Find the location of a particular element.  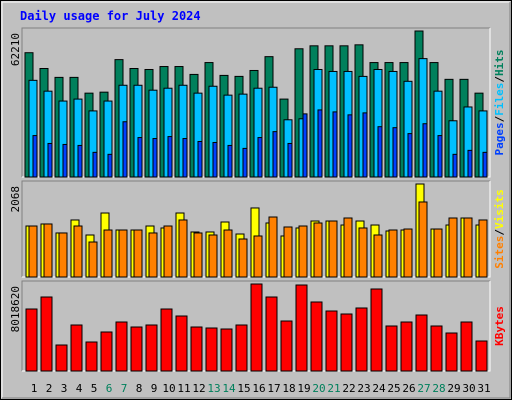

x-tick-label: 4 is located at coordinates (79, 388).